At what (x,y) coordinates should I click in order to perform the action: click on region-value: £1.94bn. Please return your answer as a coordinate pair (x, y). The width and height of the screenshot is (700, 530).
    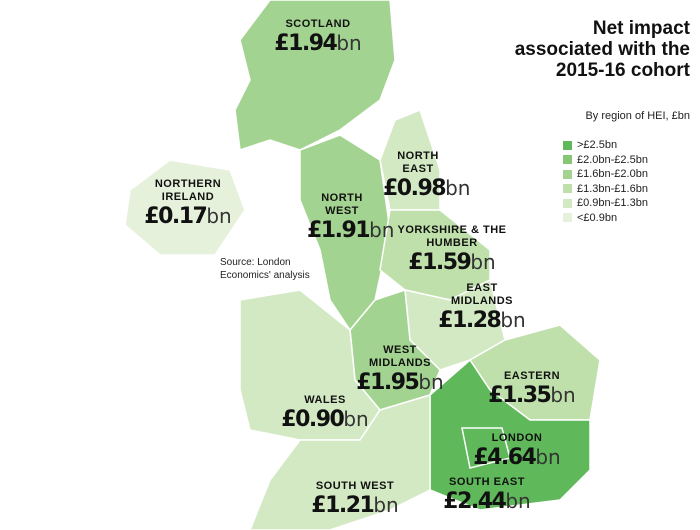
    Looking at the image, I should click on (318, 43).